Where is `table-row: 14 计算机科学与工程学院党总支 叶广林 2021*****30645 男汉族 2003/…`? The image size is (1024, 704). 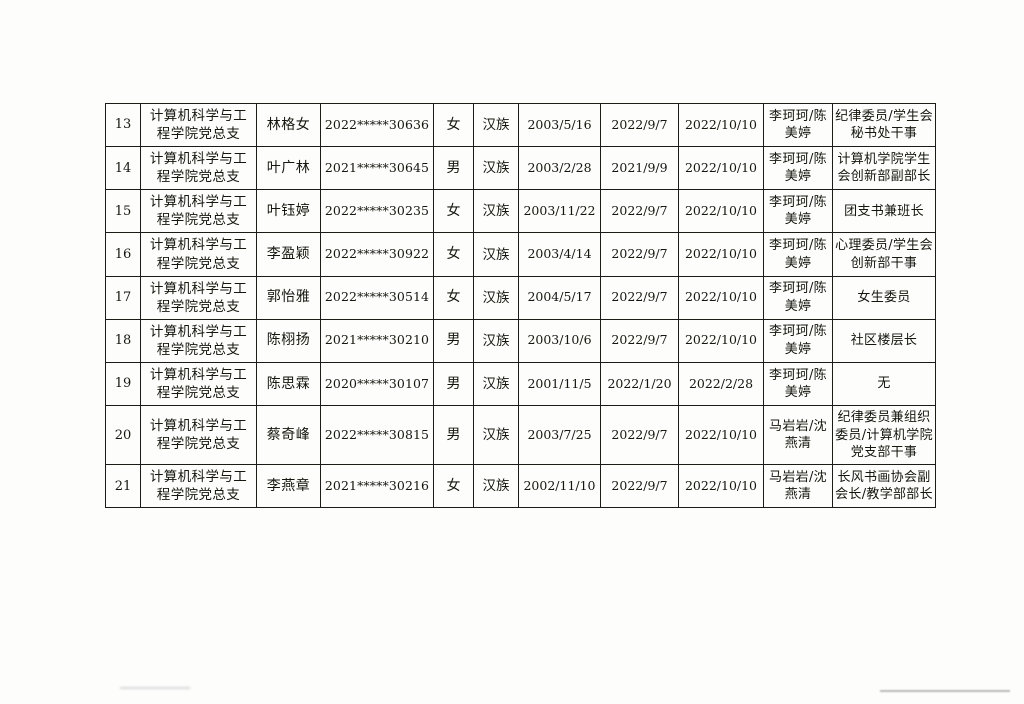 table-row: 14 计算机科学与工程学院党总支 叶广林 2021*****30645 男汉族 2003/… is located at coordinates (520, 168).